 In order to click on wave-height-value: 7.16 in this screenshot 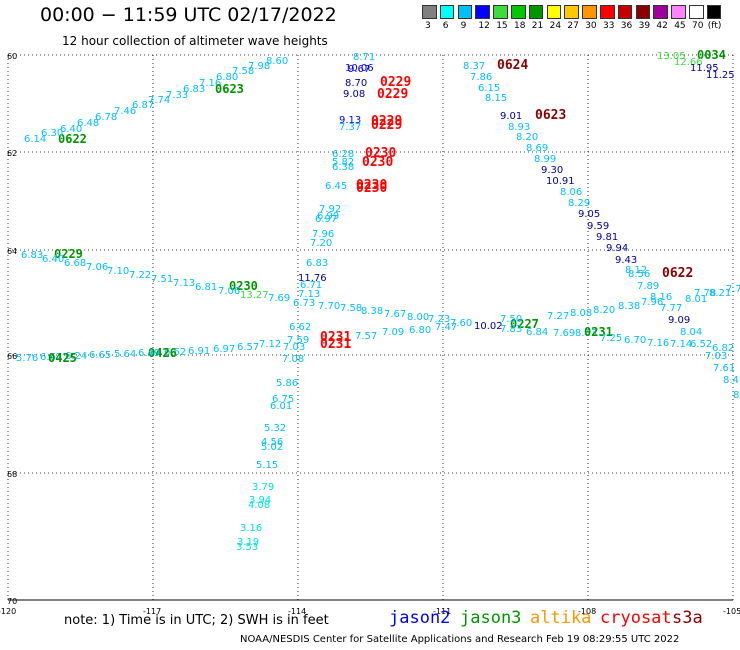, I will do `click(210, 83)`.